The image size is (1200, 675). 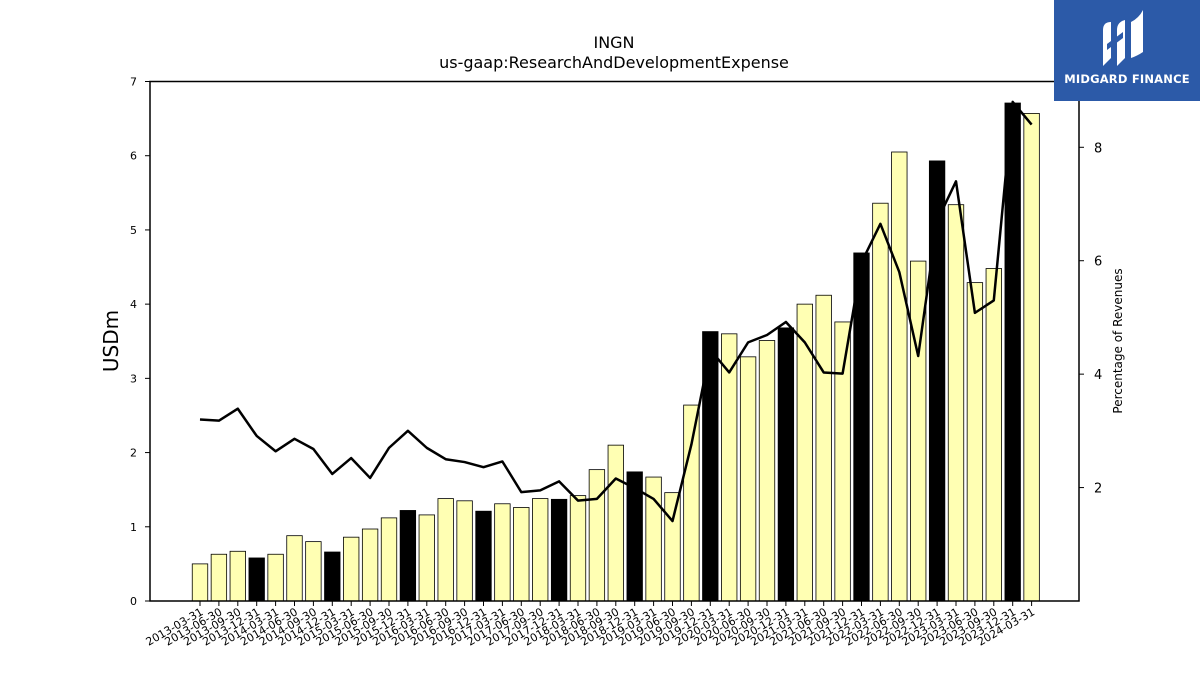 I want to click on brand-name: MIDGARD FINANCE, so click(x=1127, y=79).